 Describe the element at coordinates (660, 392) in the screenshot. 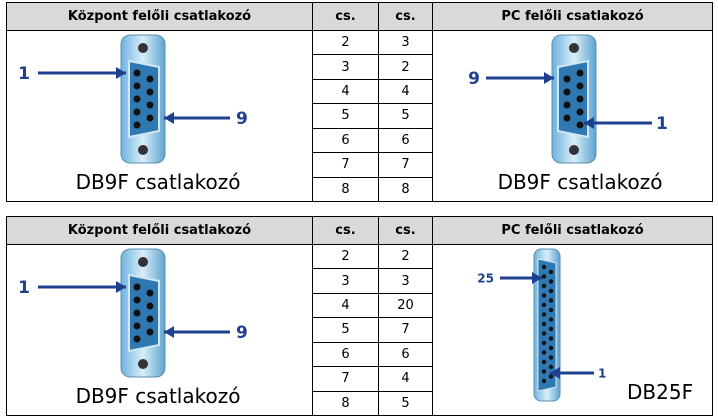

I see `caption: DB25F` at that location.